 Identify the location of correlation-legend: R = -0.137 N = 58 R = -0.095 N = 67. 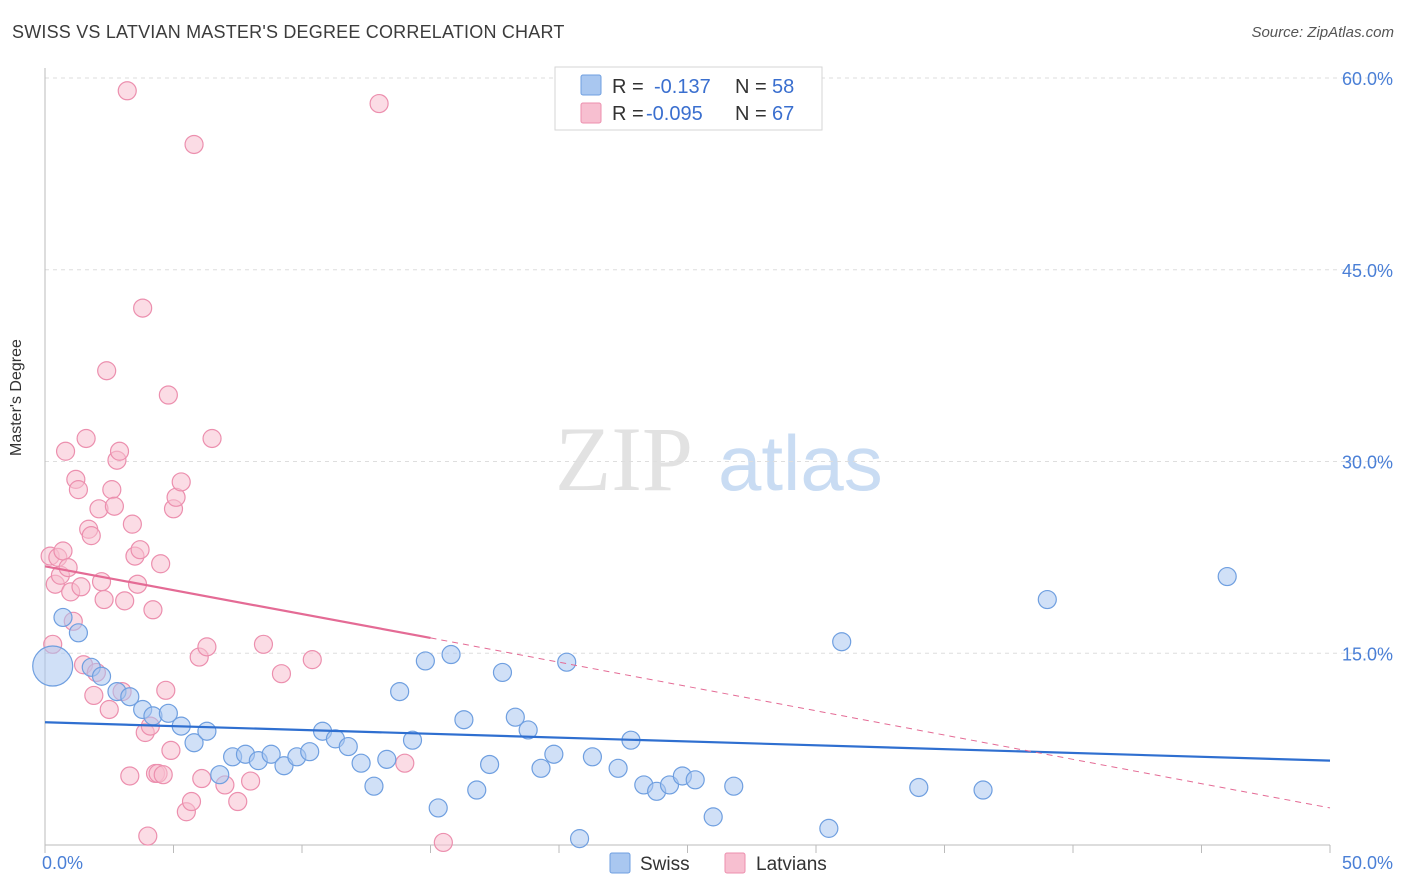
(688, 98).